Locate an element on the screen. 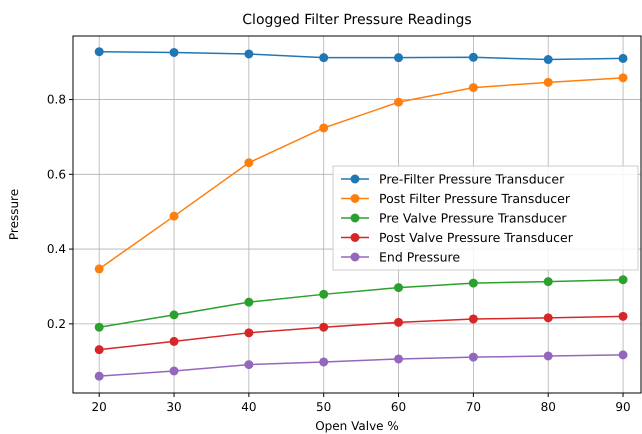 Image resolution: width=642 pixels, height=434 pixels. x-tick-label: 70 is located at coordinates (474, 407).